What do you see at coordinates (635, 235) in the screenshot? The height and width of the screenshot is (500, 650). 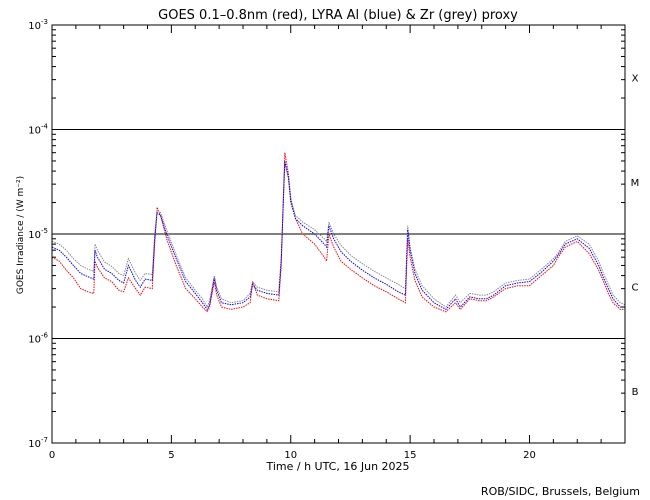 I see `flare-class-labels: X M C B` at bounding box center [635, 235].